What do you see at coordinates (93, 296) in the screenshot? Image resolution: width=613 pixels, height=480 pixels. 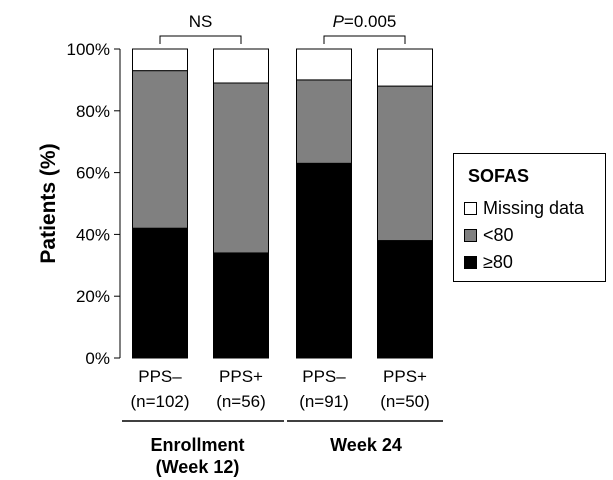 I see `y-tick-label: 20%` at bounding box center [93, 296].